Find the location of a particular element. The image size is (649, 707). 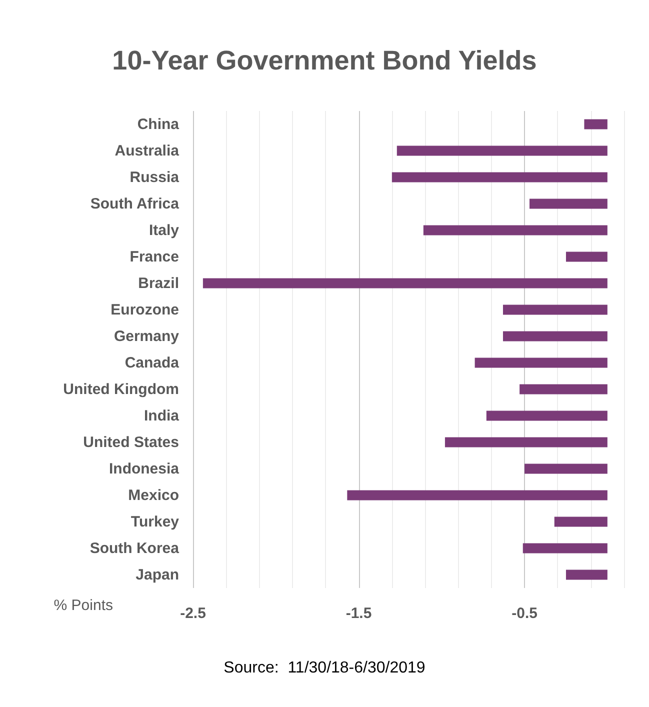

y-tick-label: Italy is located at coordinates (164, 230).